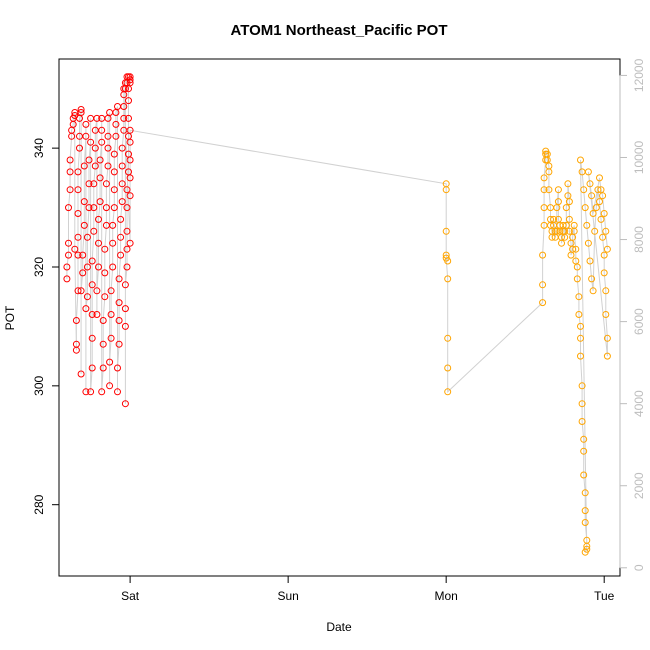 This screenshot has height=650, width=650. What do you see at coordinates (130, 596) in the screenshot?
I see `x-tick-label: Sat` at bounding box center [130, 596].